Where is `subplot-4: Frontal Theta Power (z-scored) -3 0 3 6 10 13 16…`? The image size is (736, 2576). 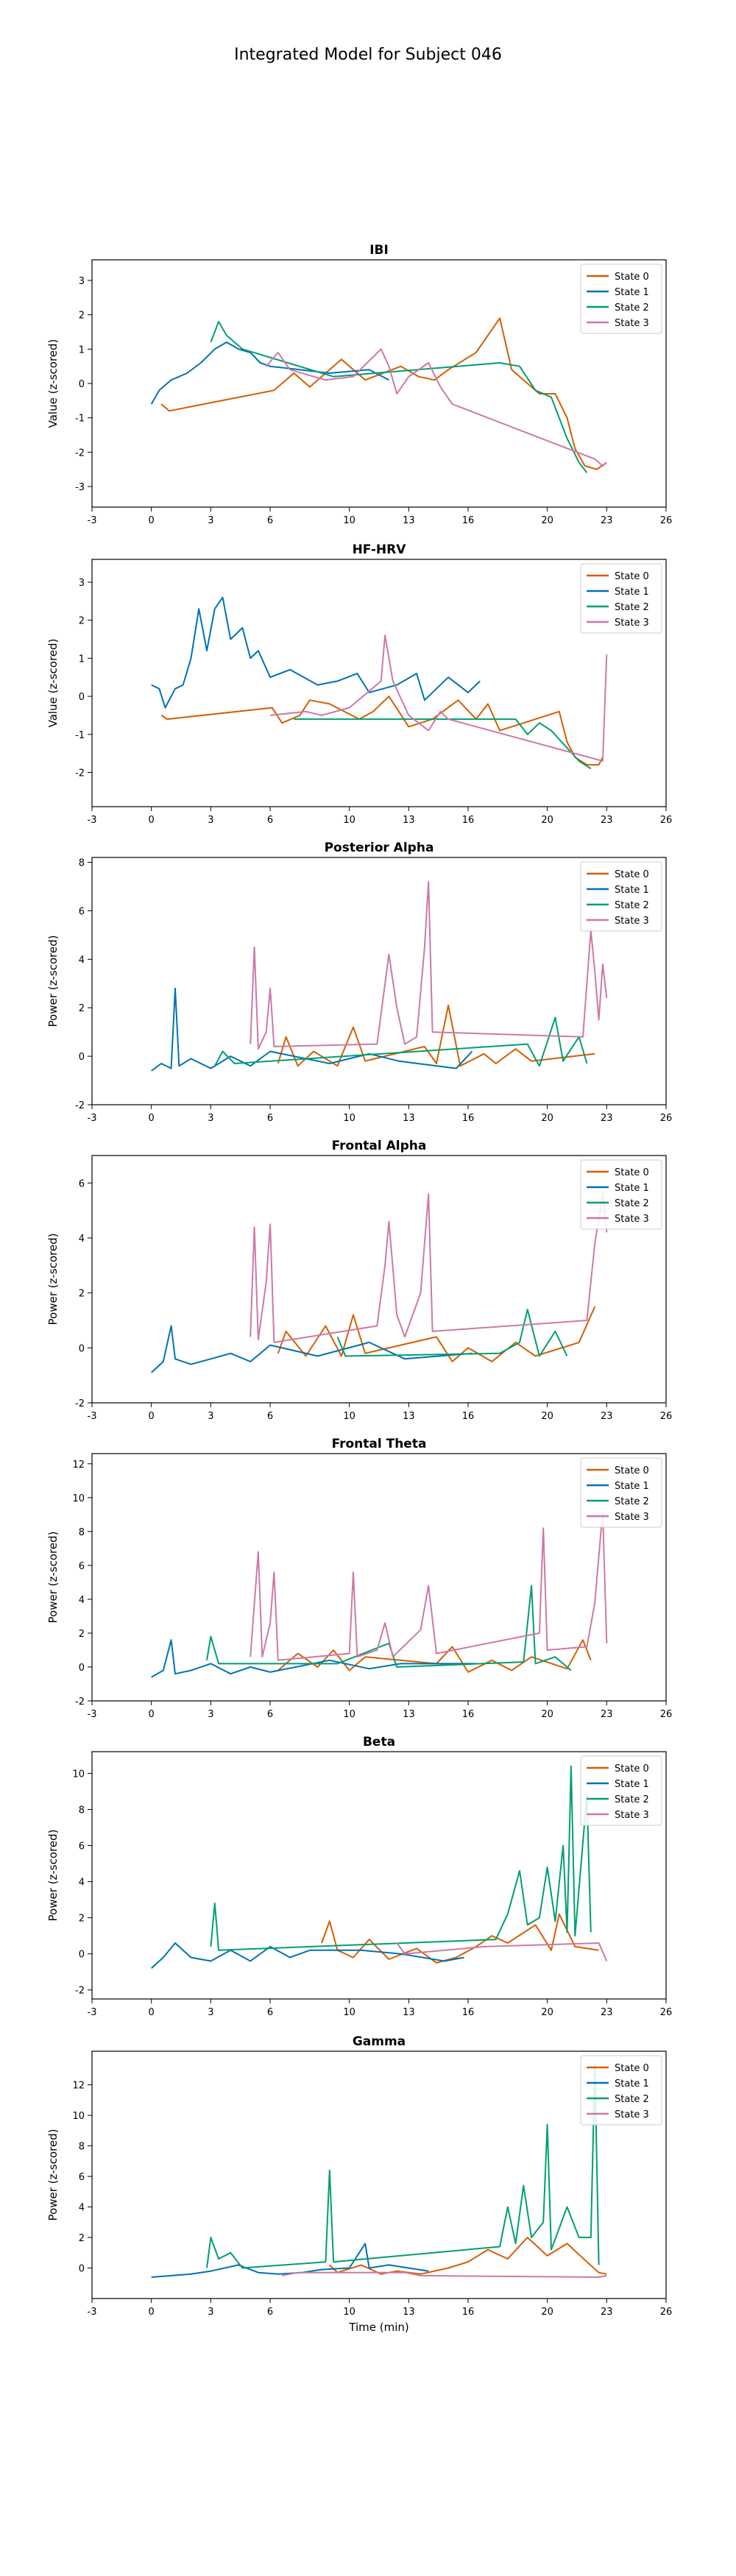
subplot-4: Frontal Theta Power (z-scored) -3 0 3 6 10 13 16… is located at coordinates (359, 1579).